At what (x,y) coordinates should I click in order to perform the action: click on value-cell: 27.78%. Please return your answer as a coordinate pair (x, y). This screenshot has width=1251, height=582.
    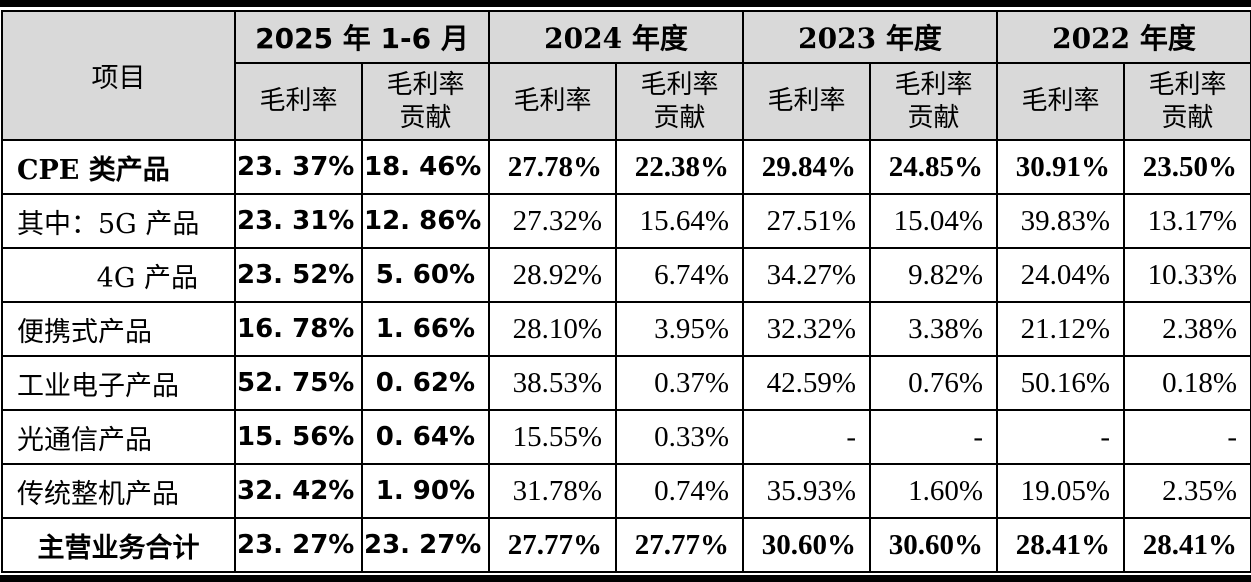
    Looking at the image, I should click on (553, 167).